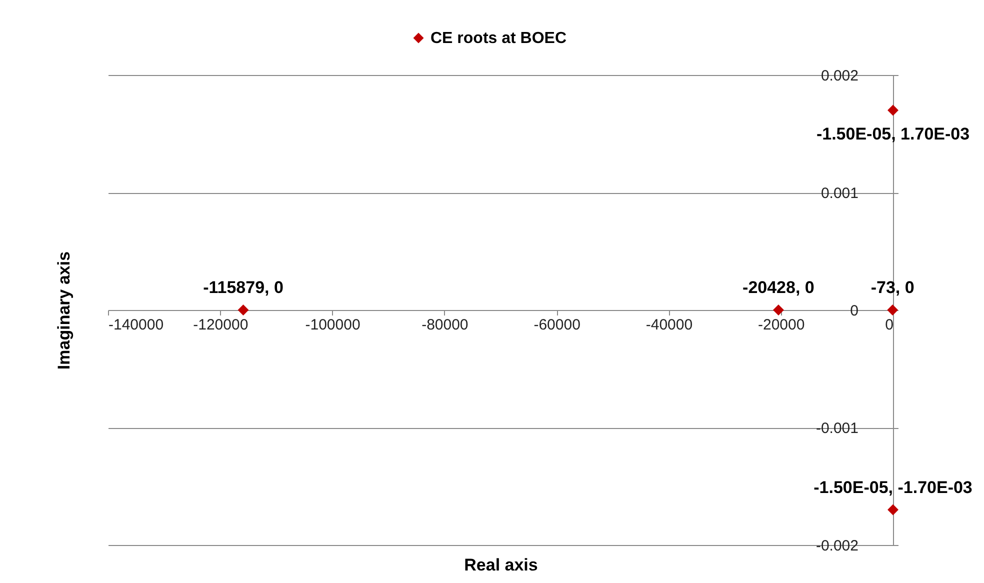 Image resolution: width=984 pixels, height=583 pixels. I want to click on legend-label: CE roots at BOEC, so click(498, 38).